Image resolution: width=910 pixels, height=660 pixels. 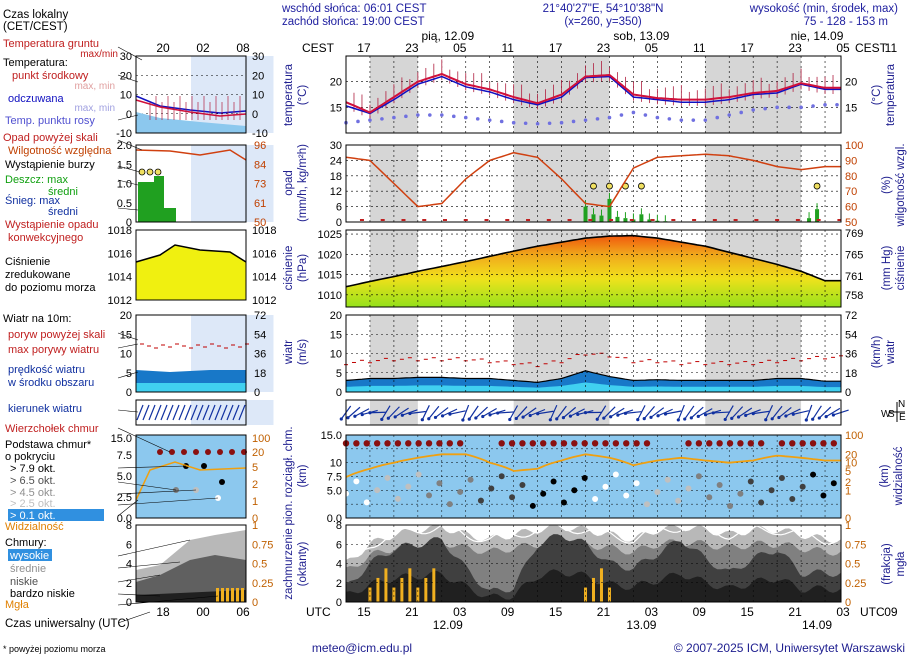 What do you see at coordinates (124, 204) in the screenshot?
I see `legend-precip-tick: 0.5` at bounding box center [124, 204].